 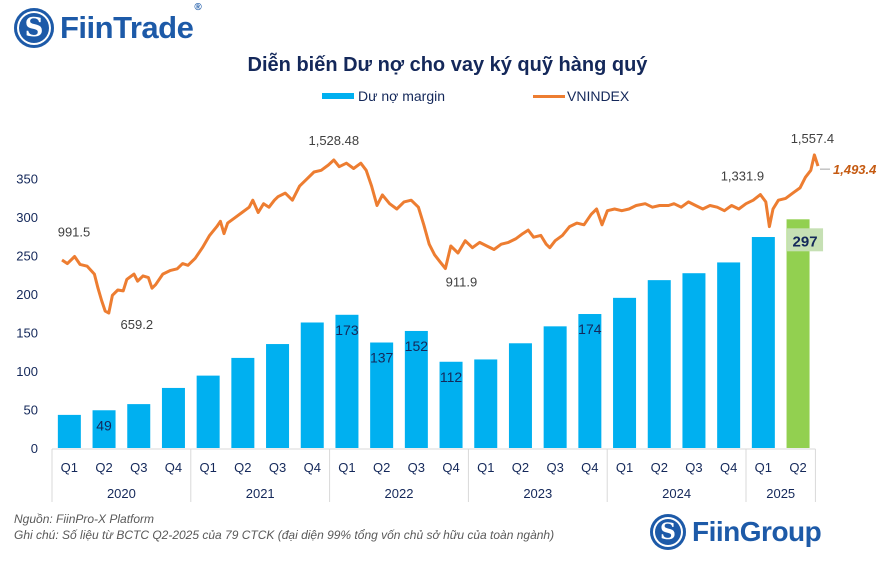 What do you see at coordinates (27, 371) in the screenshot?
I see `y-tick-label: 100` at bounding box center [27, 371].